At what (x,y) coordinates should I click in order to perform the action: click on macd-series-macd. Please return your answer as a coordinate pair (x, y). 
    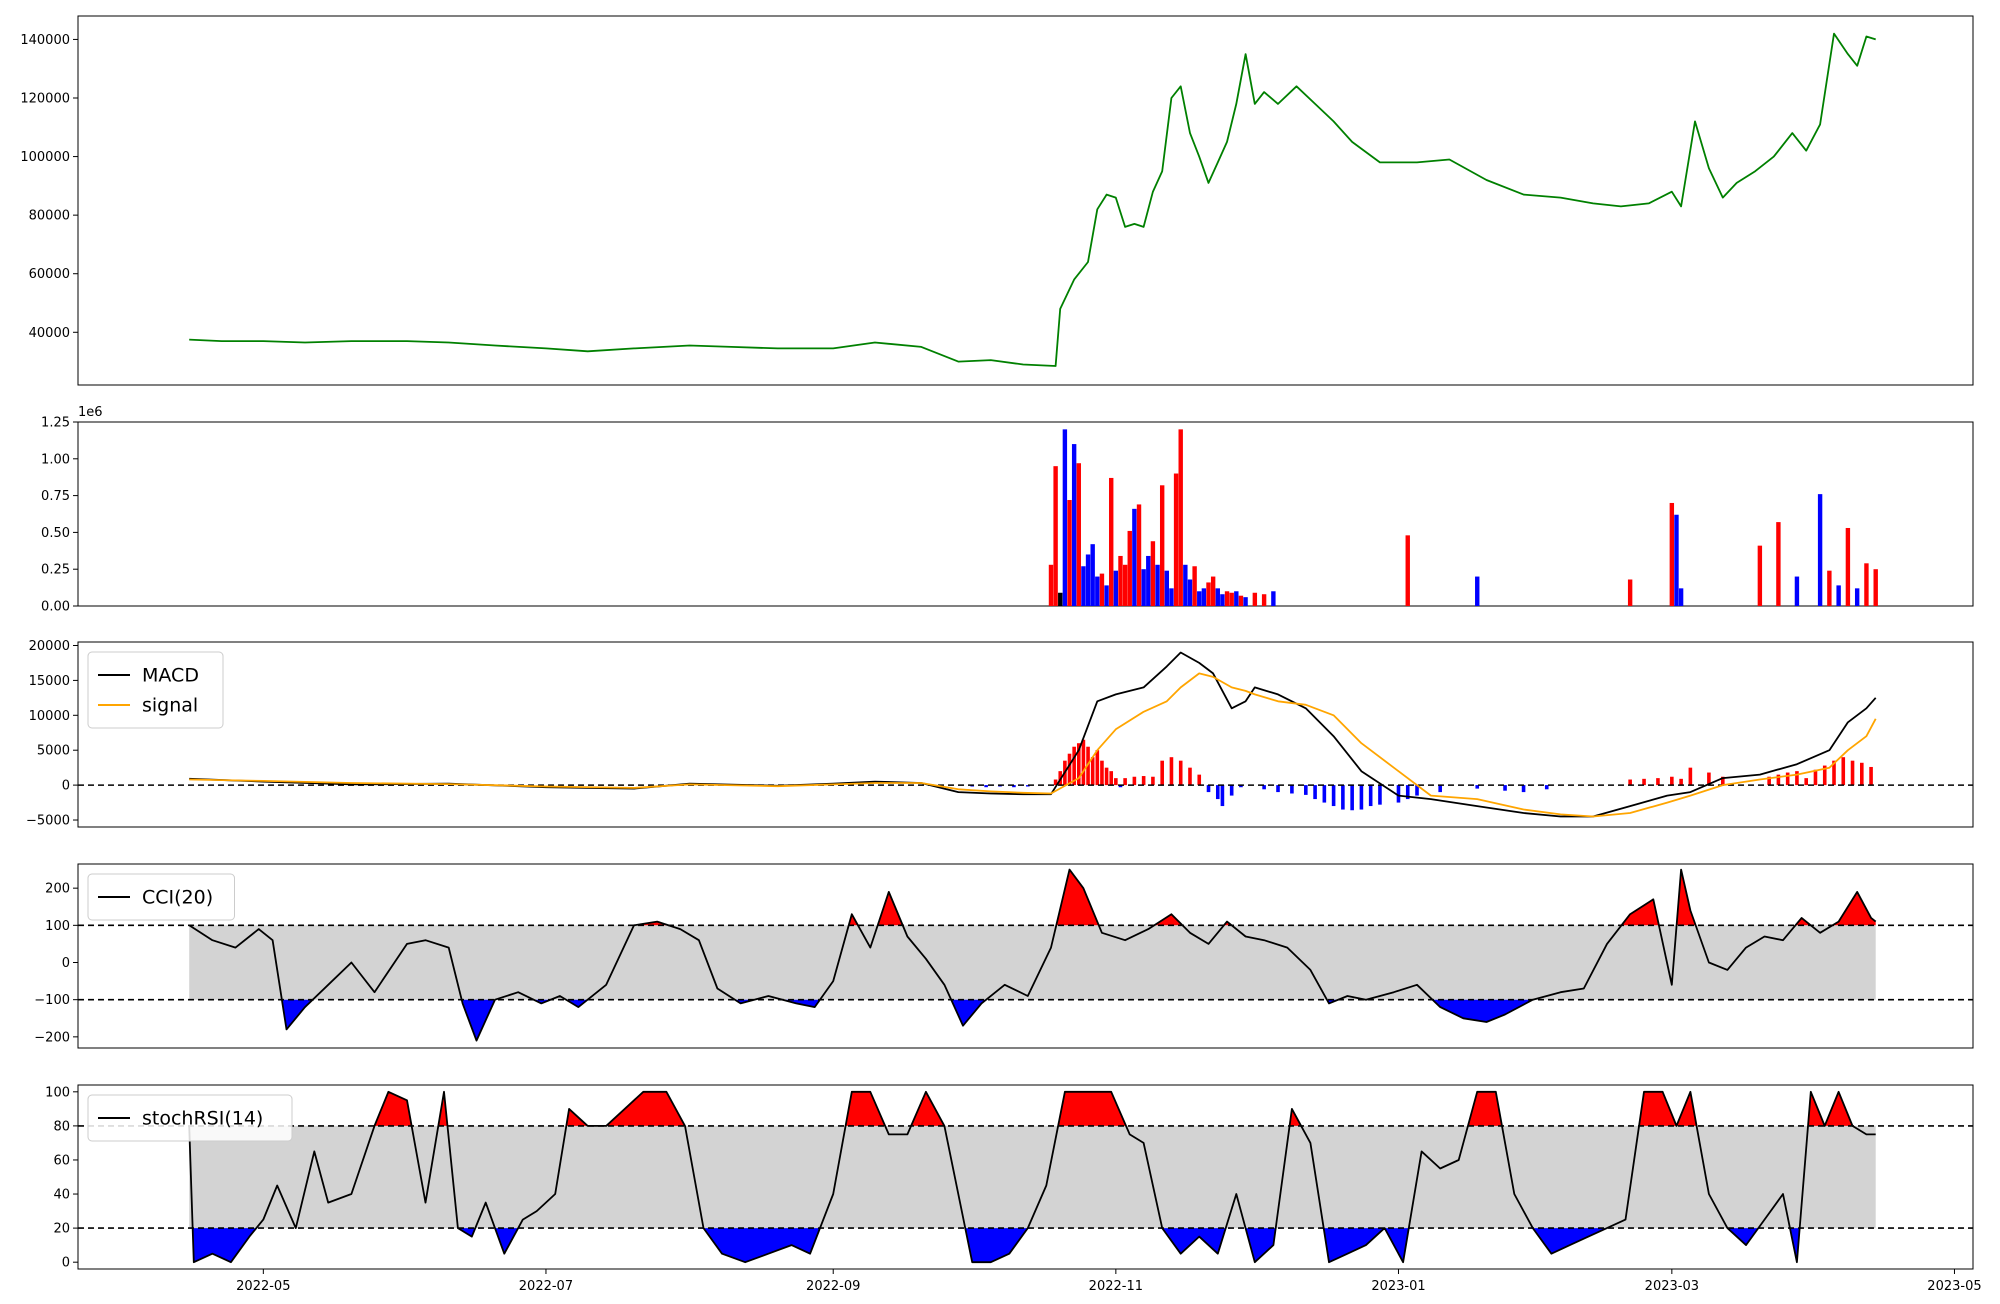
    Looking at the image, I should click on (1033, 734).